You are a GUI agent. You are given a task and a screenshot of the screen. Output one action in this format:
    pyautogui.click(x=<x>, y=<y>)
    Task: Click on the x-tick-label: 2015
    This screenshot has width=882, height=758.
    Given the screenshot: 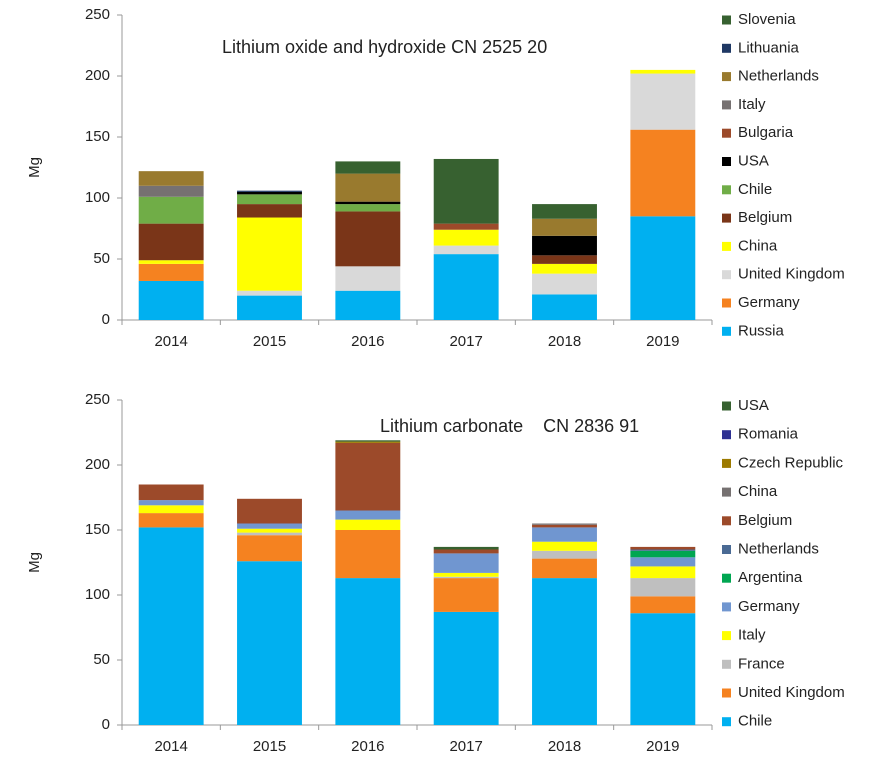 What is the action you would take?
    pyautogui.click(x=269, y=341)
    